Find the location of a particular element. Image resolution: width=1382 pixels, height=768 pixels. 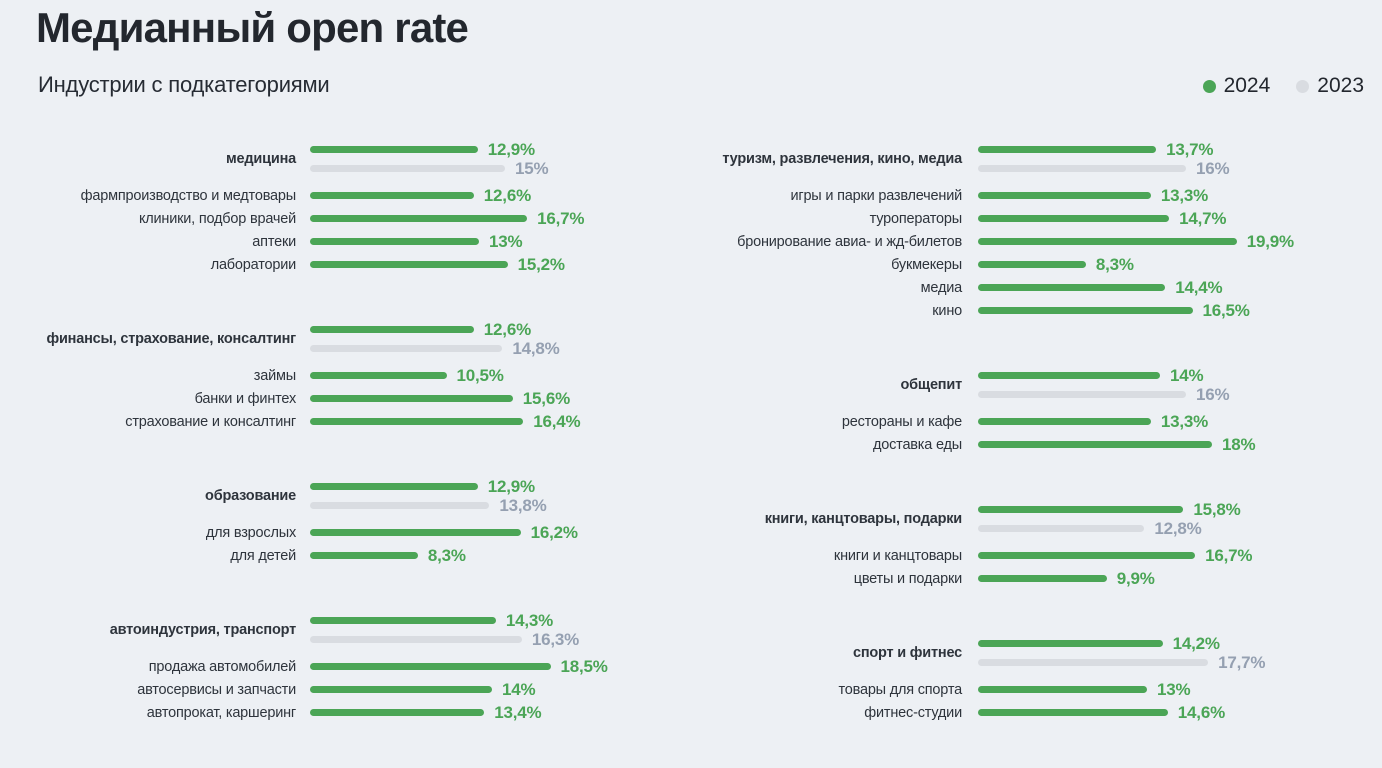

subcategory-label: бронирование авиа- и жд-билетов is located at coordinates (849, 241).